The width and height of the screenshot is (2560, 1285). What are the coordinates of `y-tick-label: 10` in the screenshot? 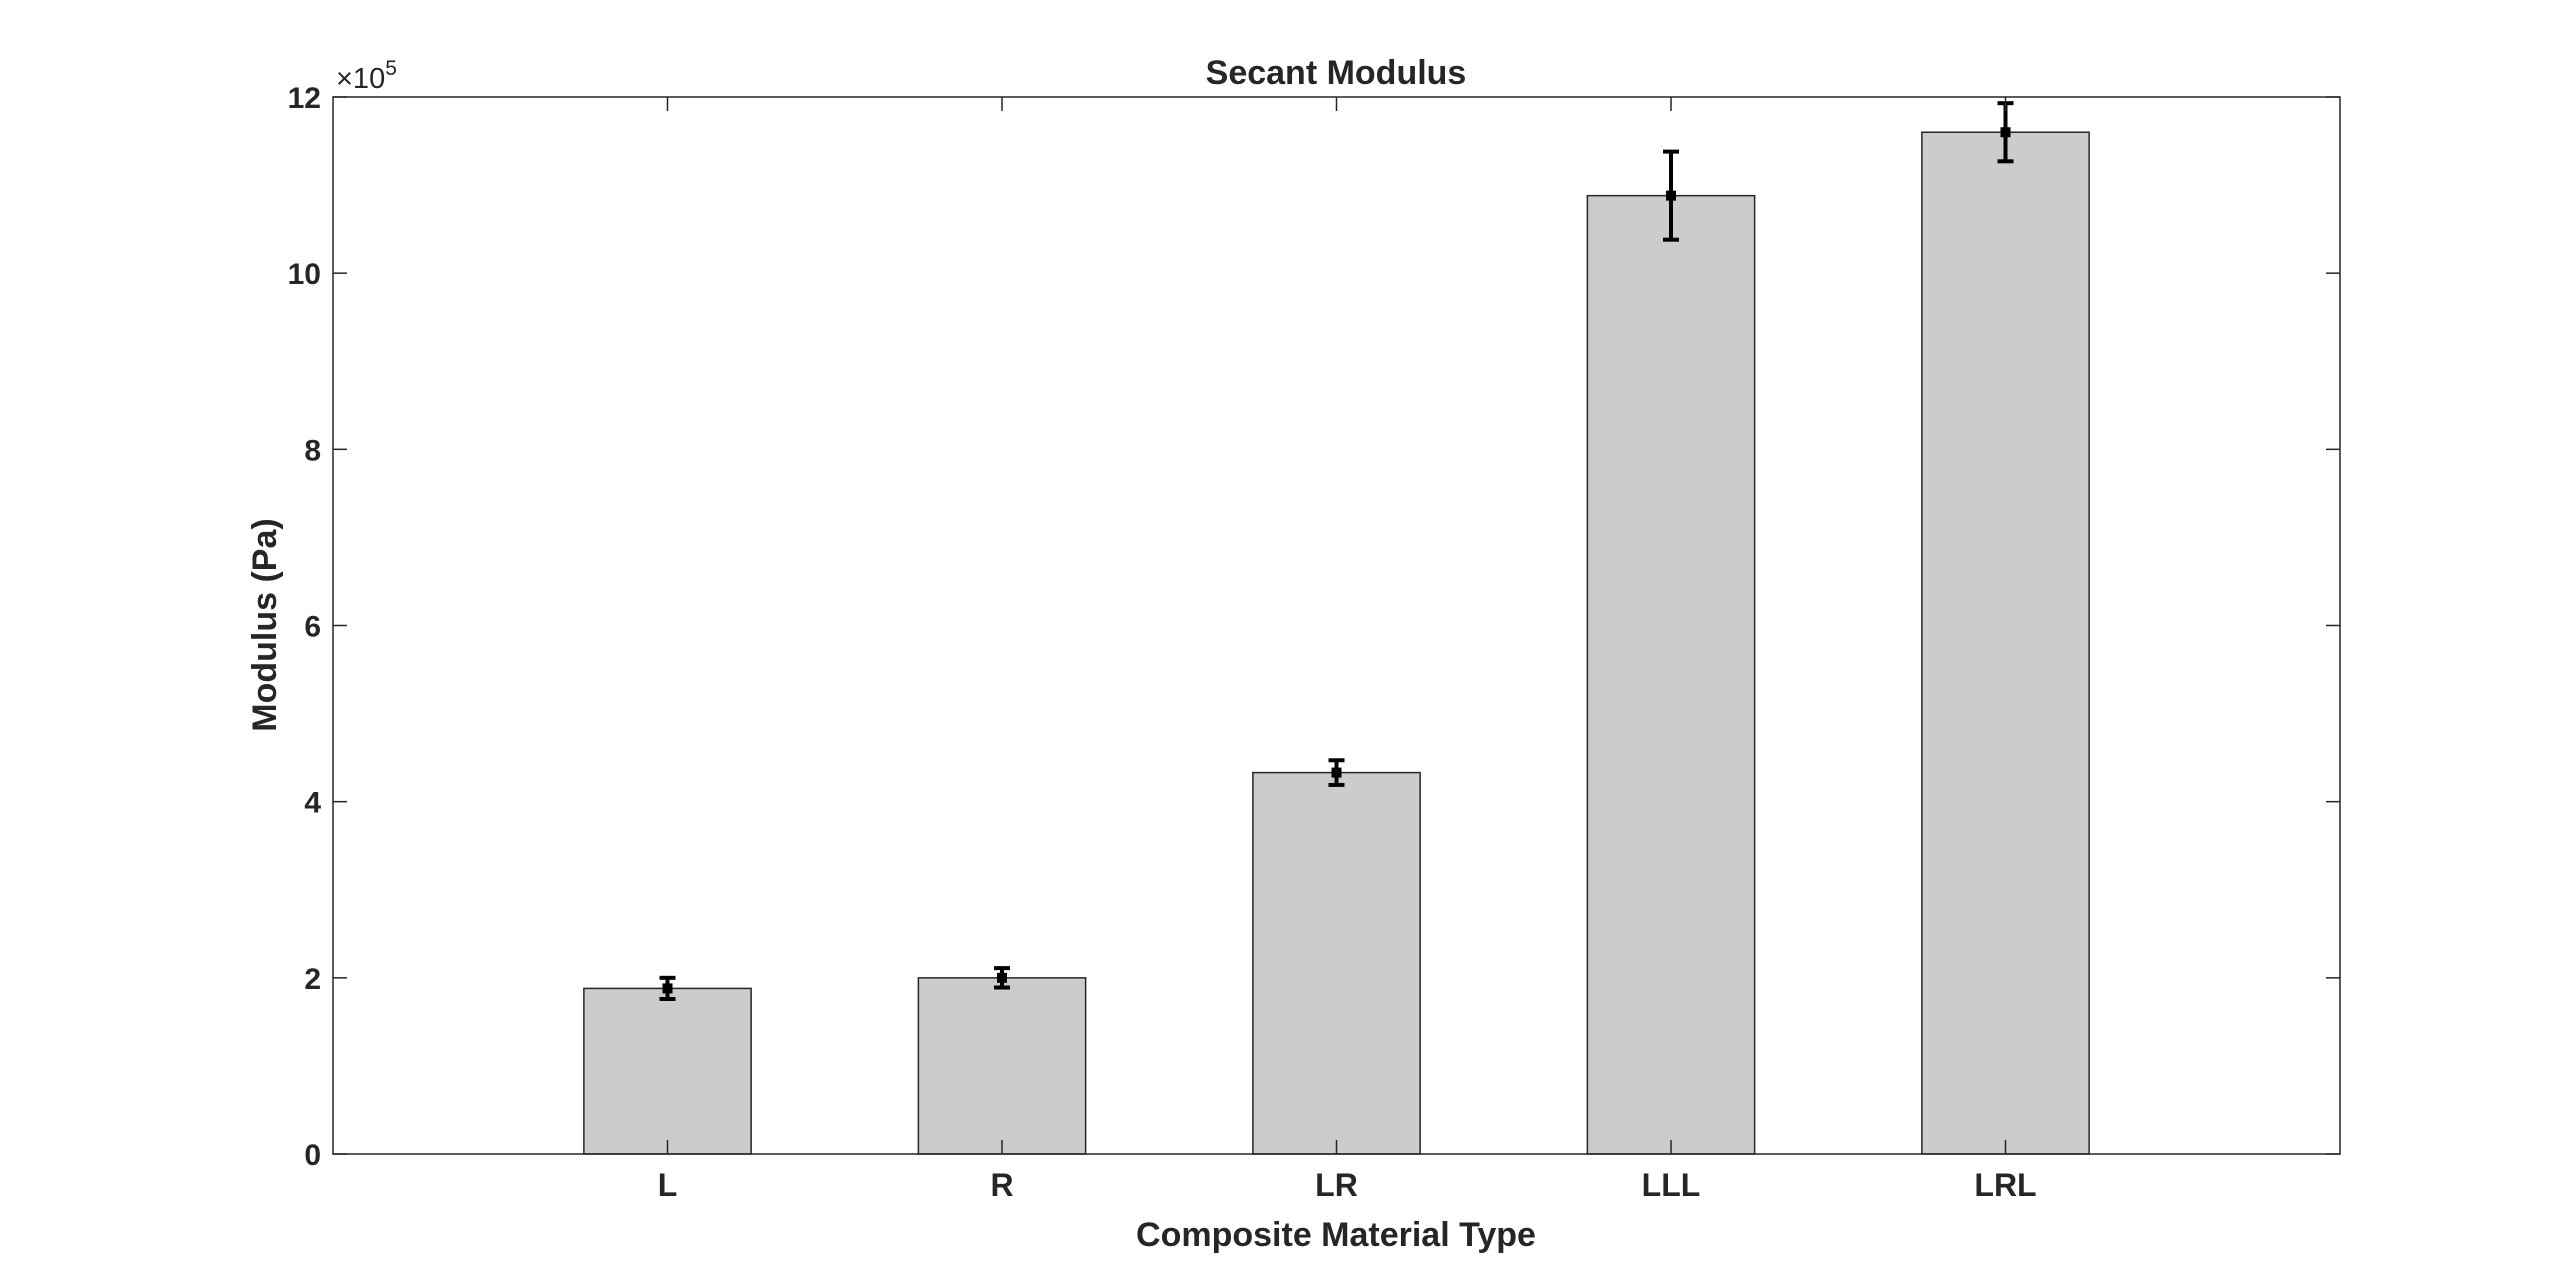 It's located at (304, 274).